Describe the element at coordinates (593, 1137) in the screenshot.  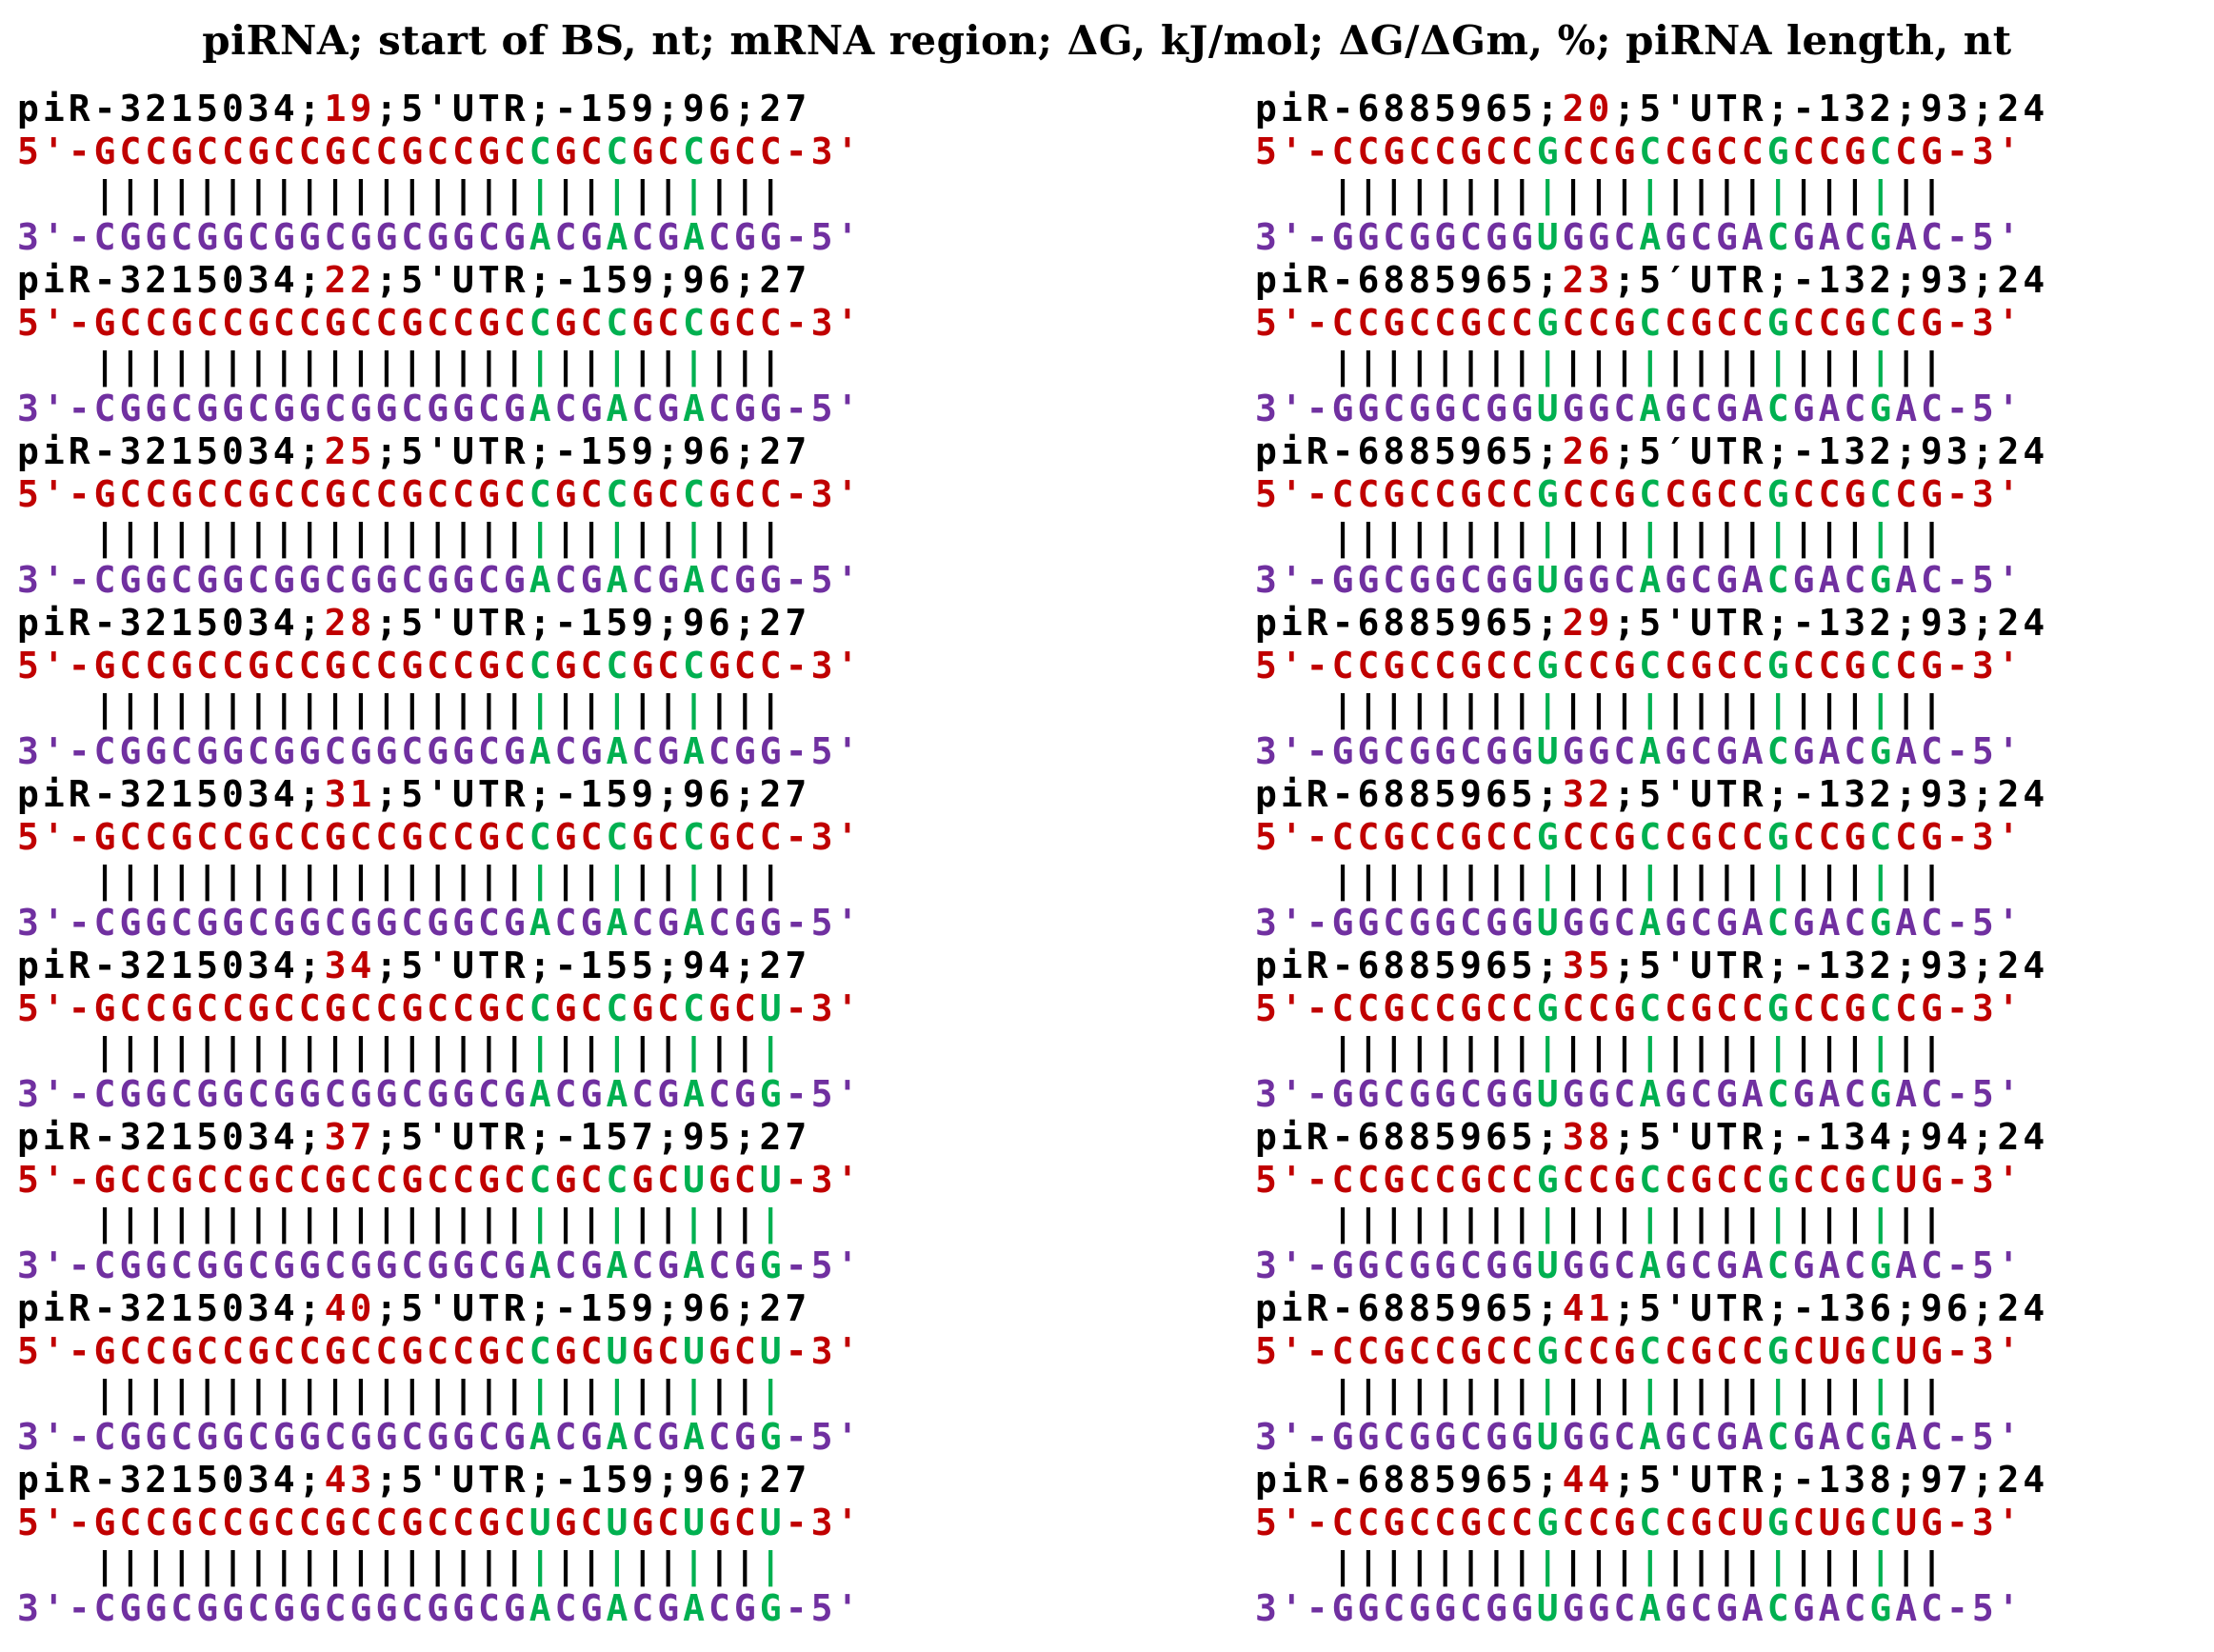
I see `binding-params: ;5'UTR;-157;95;27` at that location.